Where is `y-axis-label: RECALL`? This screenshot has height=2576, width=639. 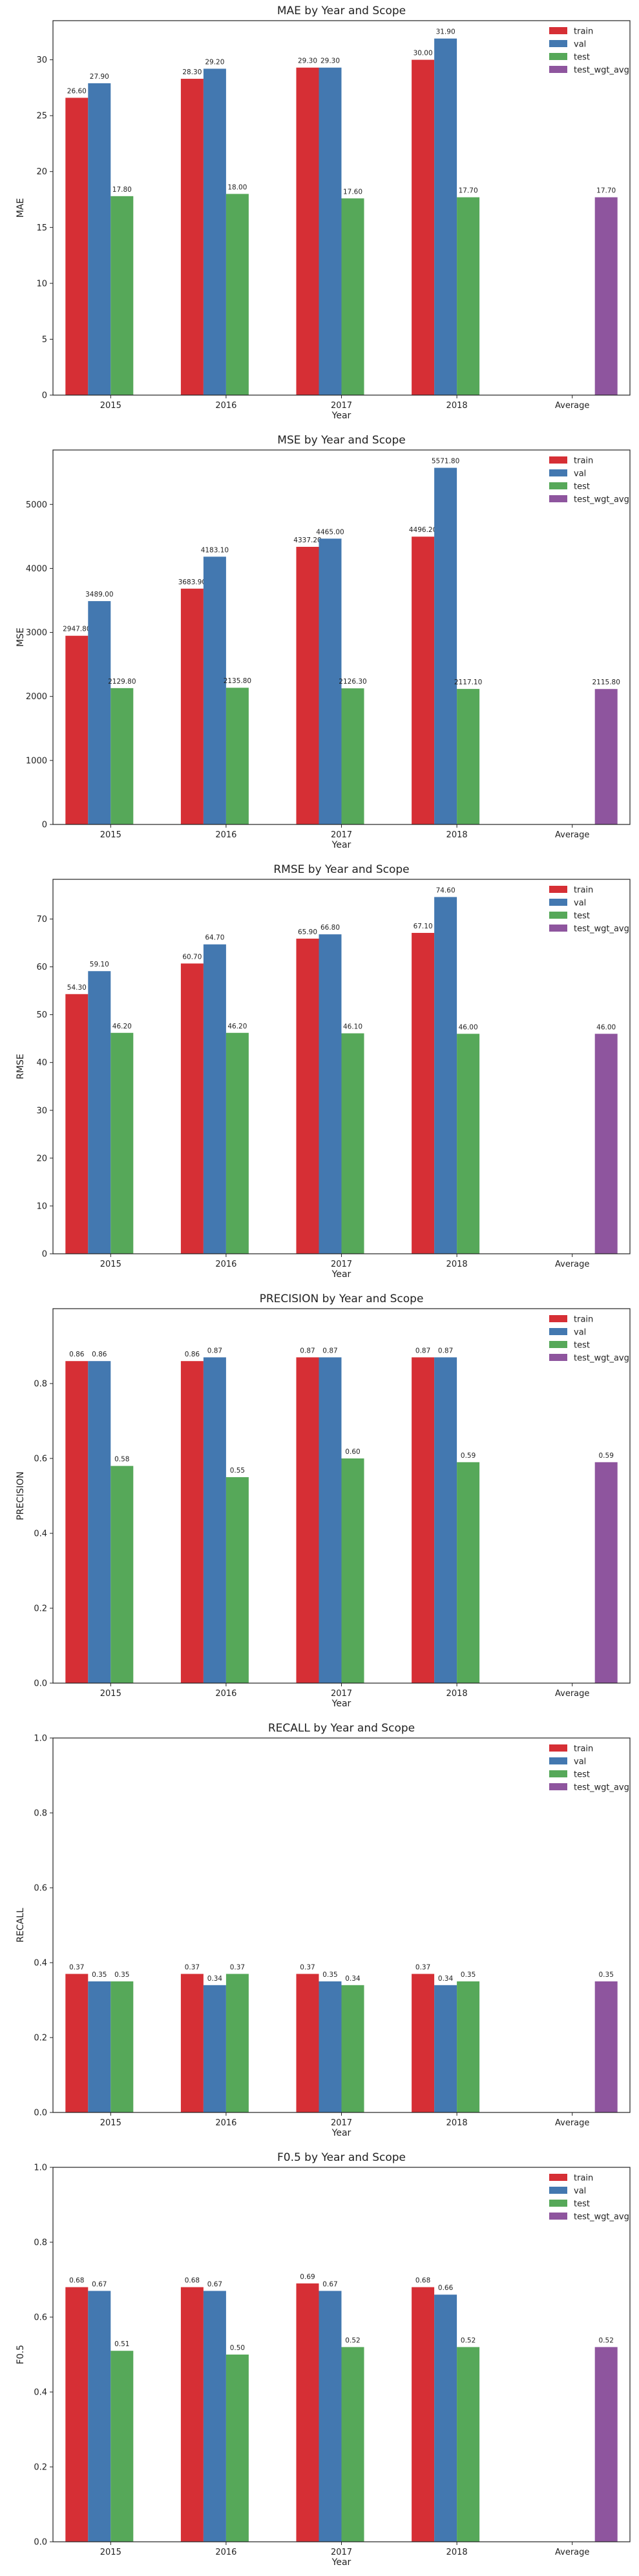
y-axis-label: RECALL is located at coordinates (21, 1926).